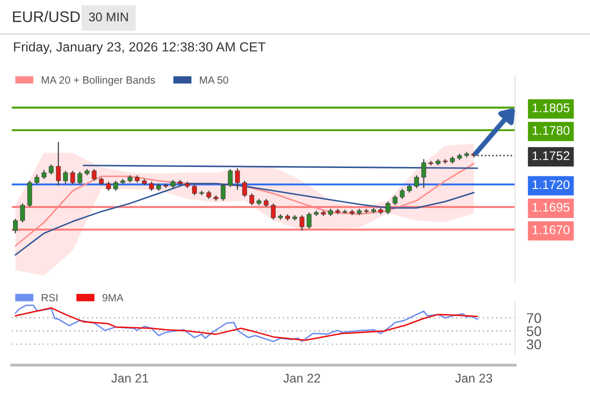 Image resolution: width=590 pixels, height=400 pixels. I want to click on y-tick-label: 1.1780, so click(551, 130).